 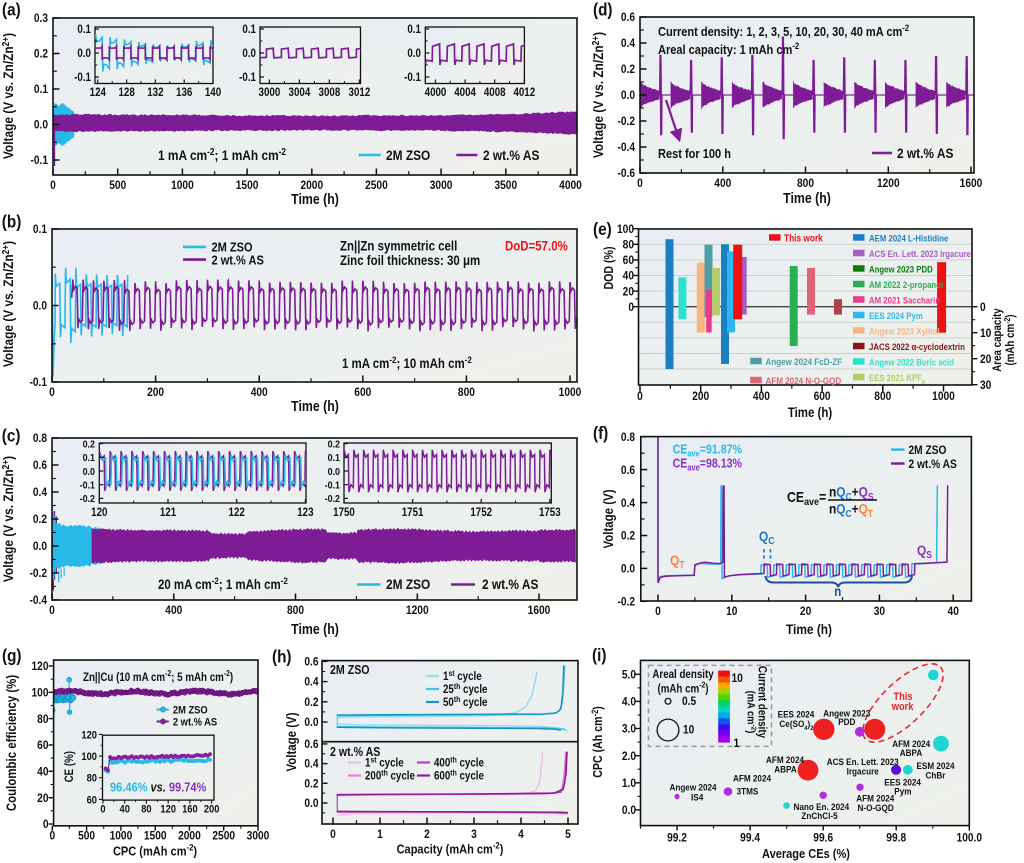 I want to click on svg-text: Angew 2022 Boric acid, so click(x=911, y=362).